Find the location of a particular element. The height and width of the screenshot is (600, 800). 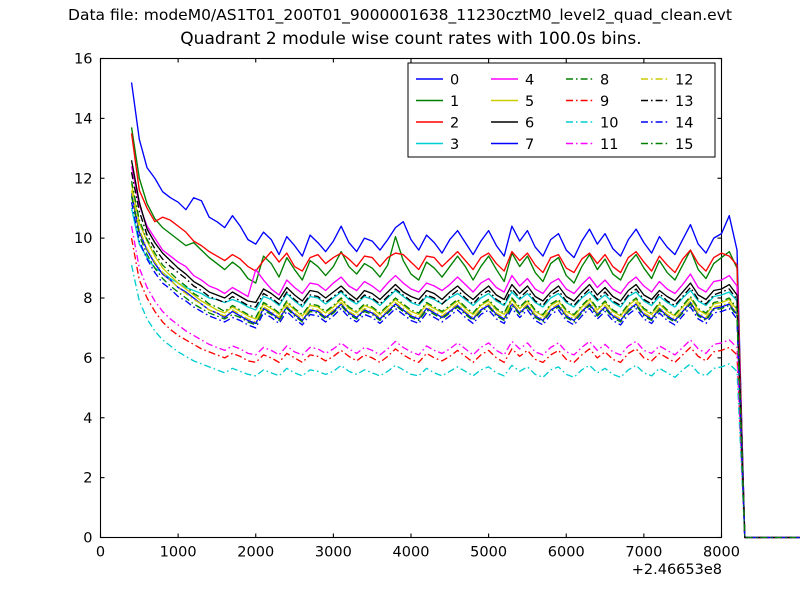

legend-label-15: 15 is located at coordinates (684, 145).